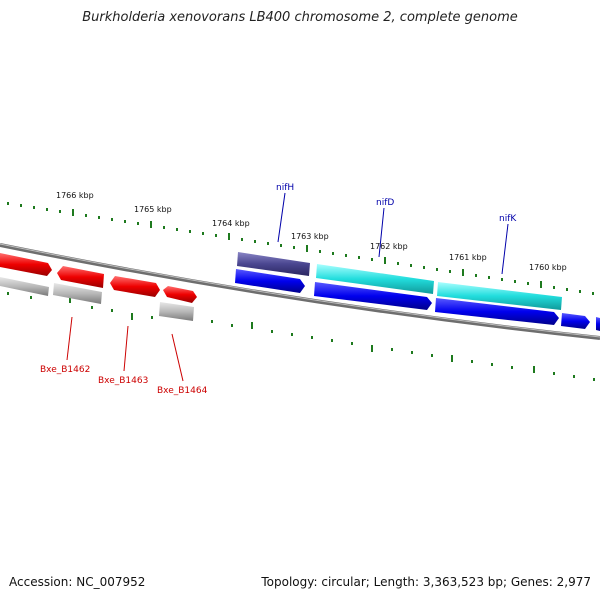  I want to click on lower-scale-ticks, so click(301, 336).